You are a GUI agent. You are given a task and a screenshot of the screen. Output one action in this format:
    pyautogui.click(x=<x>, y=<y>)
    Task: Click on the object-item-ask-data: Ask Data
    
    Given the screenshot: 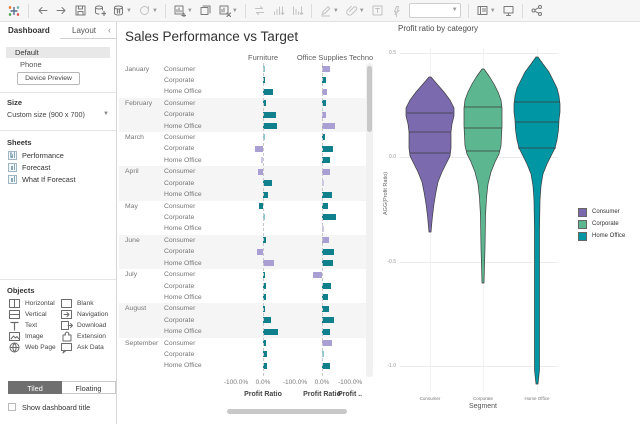 What is the action you would take?
    pyautogui.click(x=82, y=347)
    